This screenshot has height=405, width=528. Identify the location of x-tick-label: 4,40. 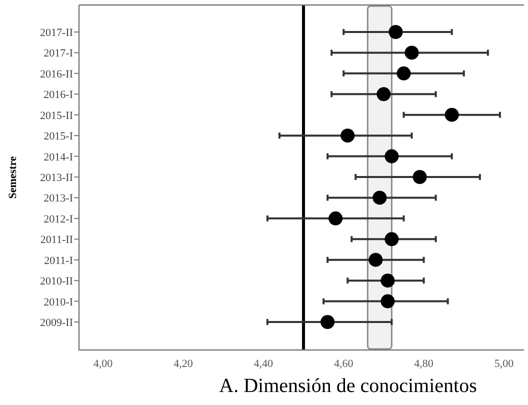
(264, 364).